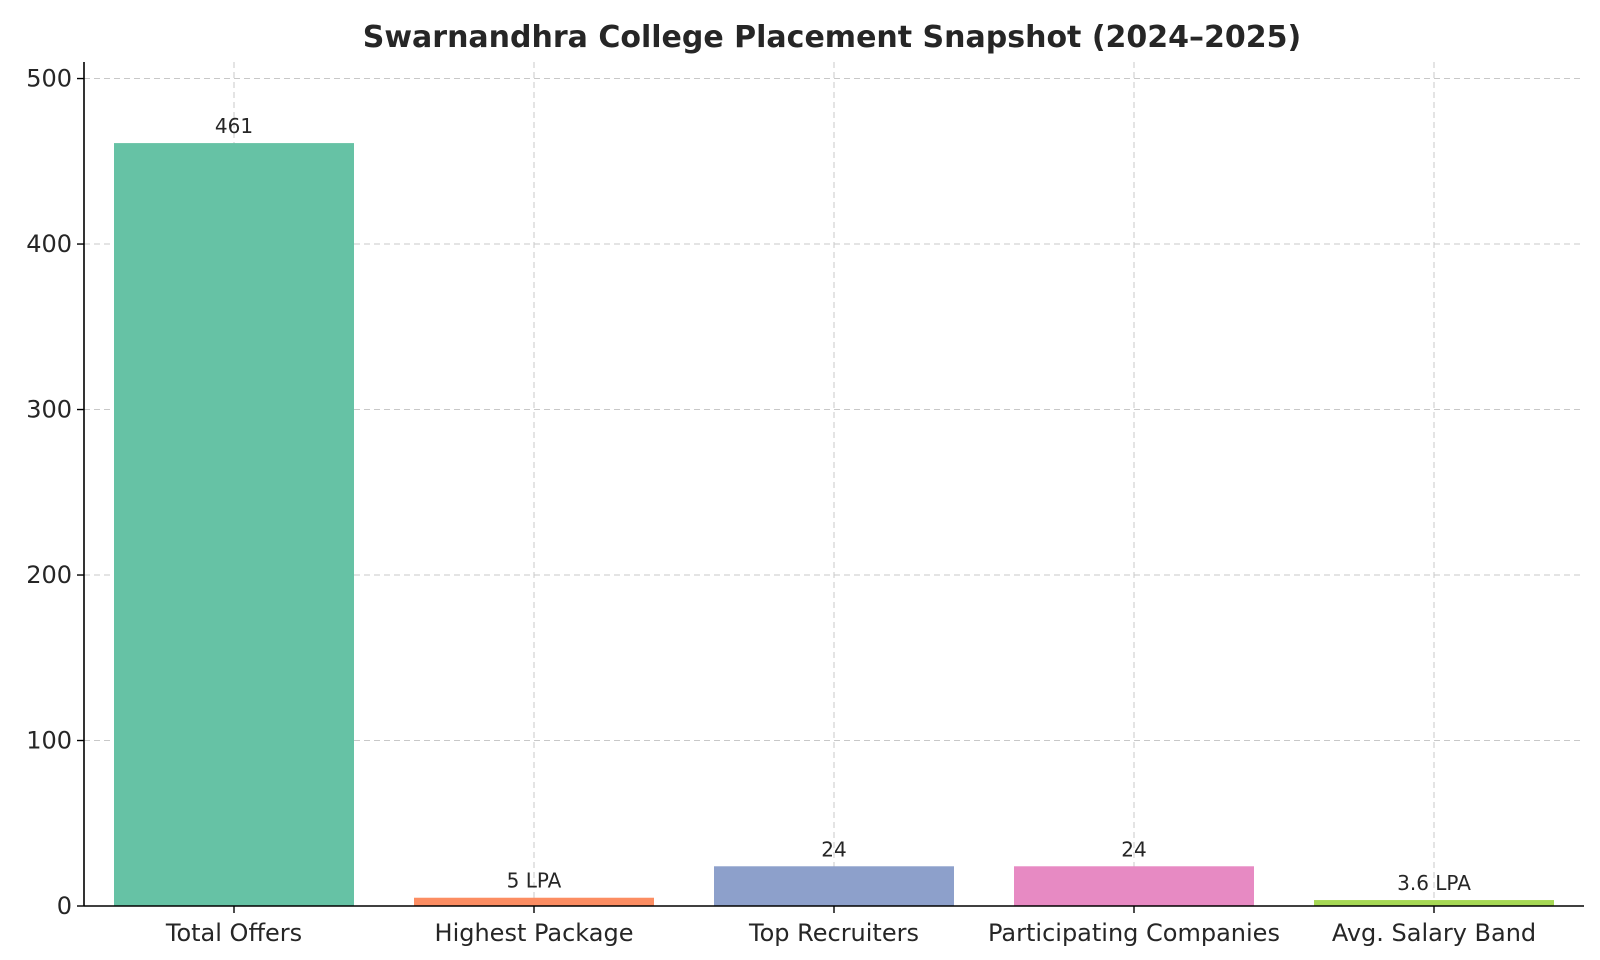 The image size is (1600, 960). I want to click on data-label: 461, so click(234, 126).